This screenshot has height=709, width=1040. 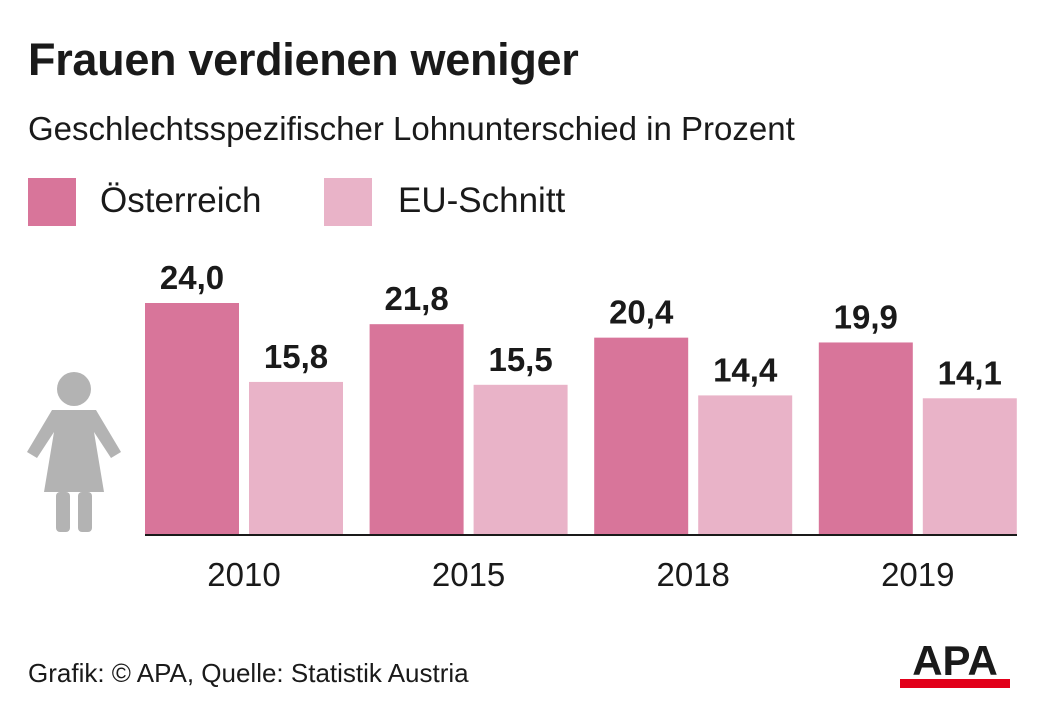 What do you see at coordinates (520, 459) in the screenshot?
I see `bar-eu-2015` at bounding box center [520, 459].